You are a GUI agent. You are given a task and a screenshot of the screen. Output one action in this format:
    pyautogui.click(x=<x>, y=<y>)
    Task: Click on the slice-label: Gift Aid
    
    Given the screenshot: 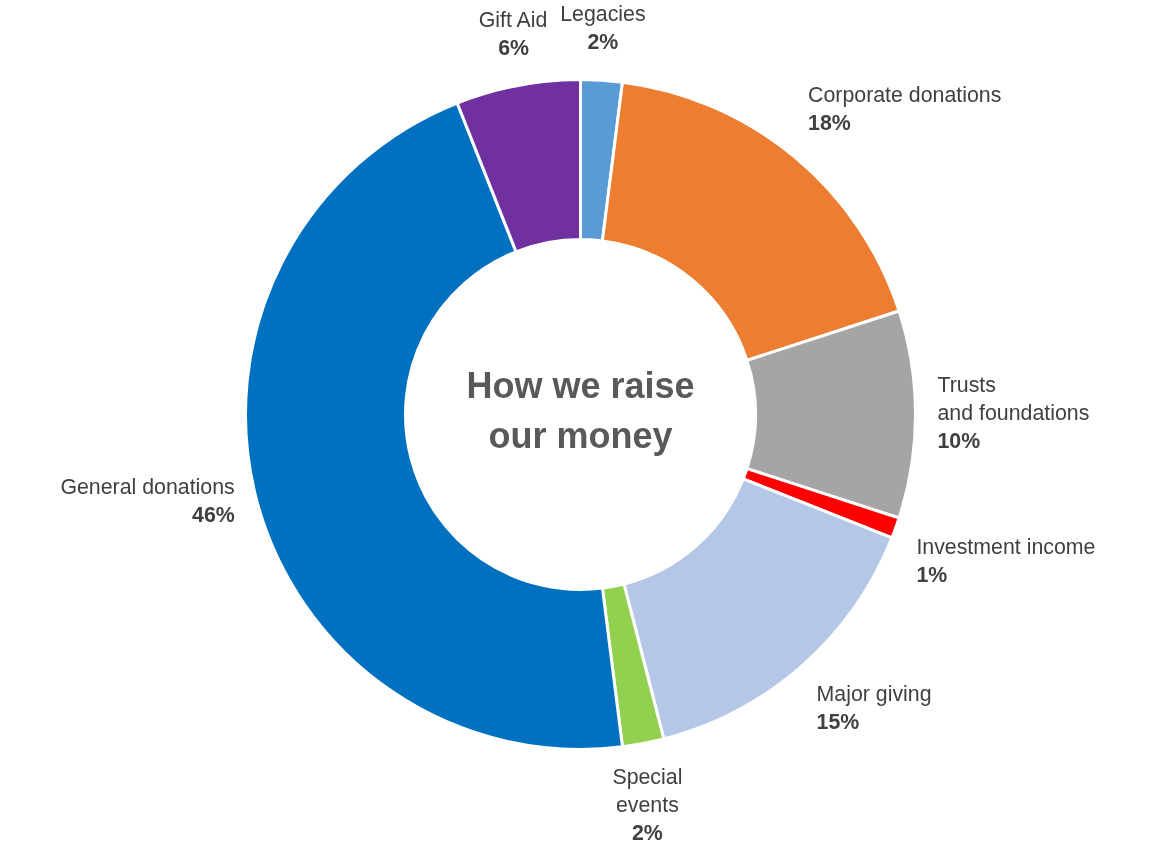 What is the action you would take?
    pyautogui.click(x=513, y=19)
    